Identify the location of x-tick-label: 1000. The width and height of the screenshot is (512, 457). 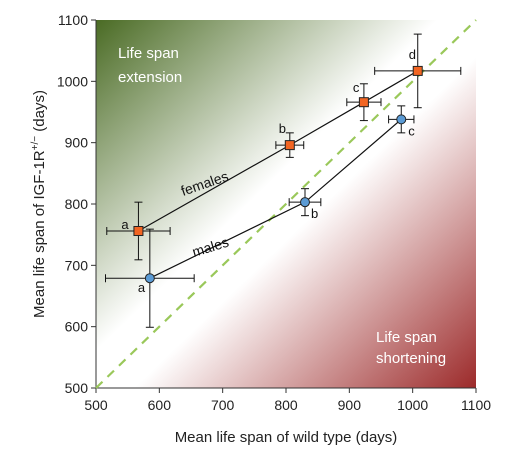
(412, 405).